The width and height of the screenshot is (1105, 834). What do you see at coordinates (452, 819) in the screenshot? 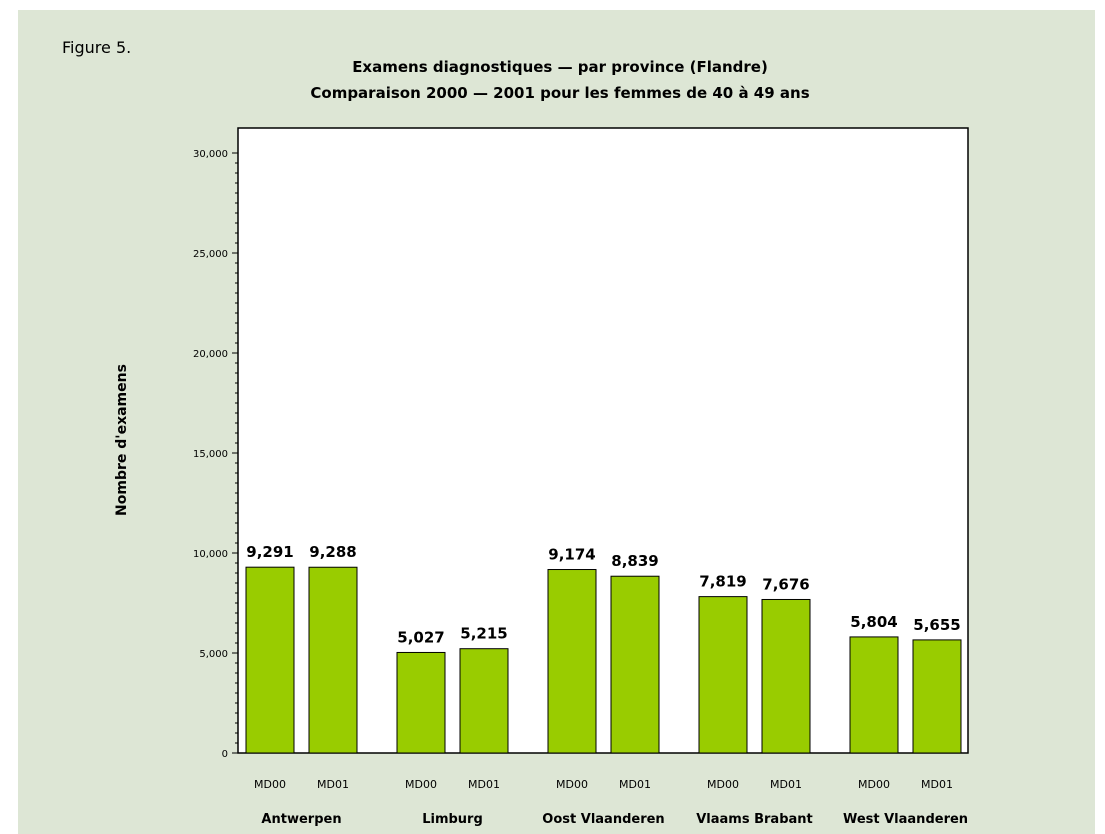
I see `group-label: Limburg` at bounding box center [452, 819].